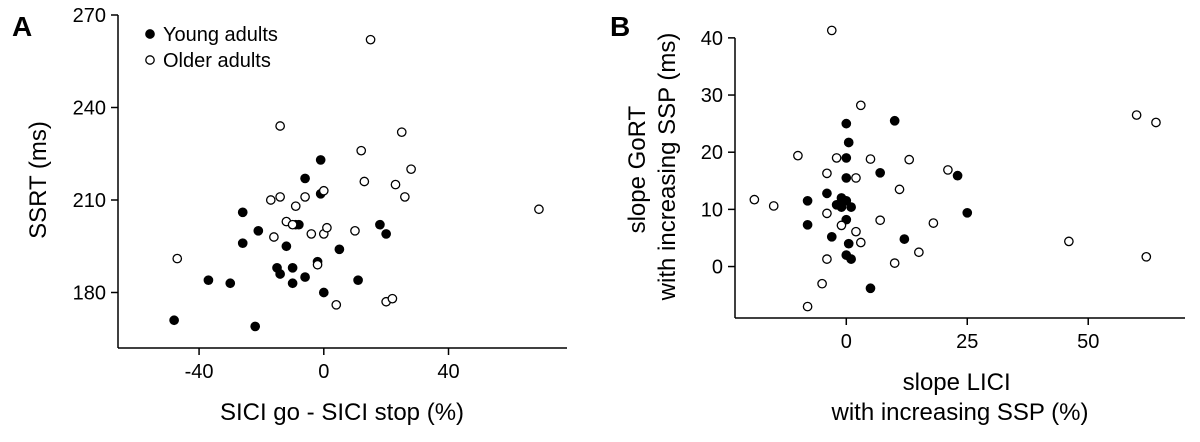 This screenshot has height=442, width=1200. Describe the element at coordinates (637, 169) in the screenshot. I see `panel-b-y-axis-title-line-1: slope GoRT` at that location.